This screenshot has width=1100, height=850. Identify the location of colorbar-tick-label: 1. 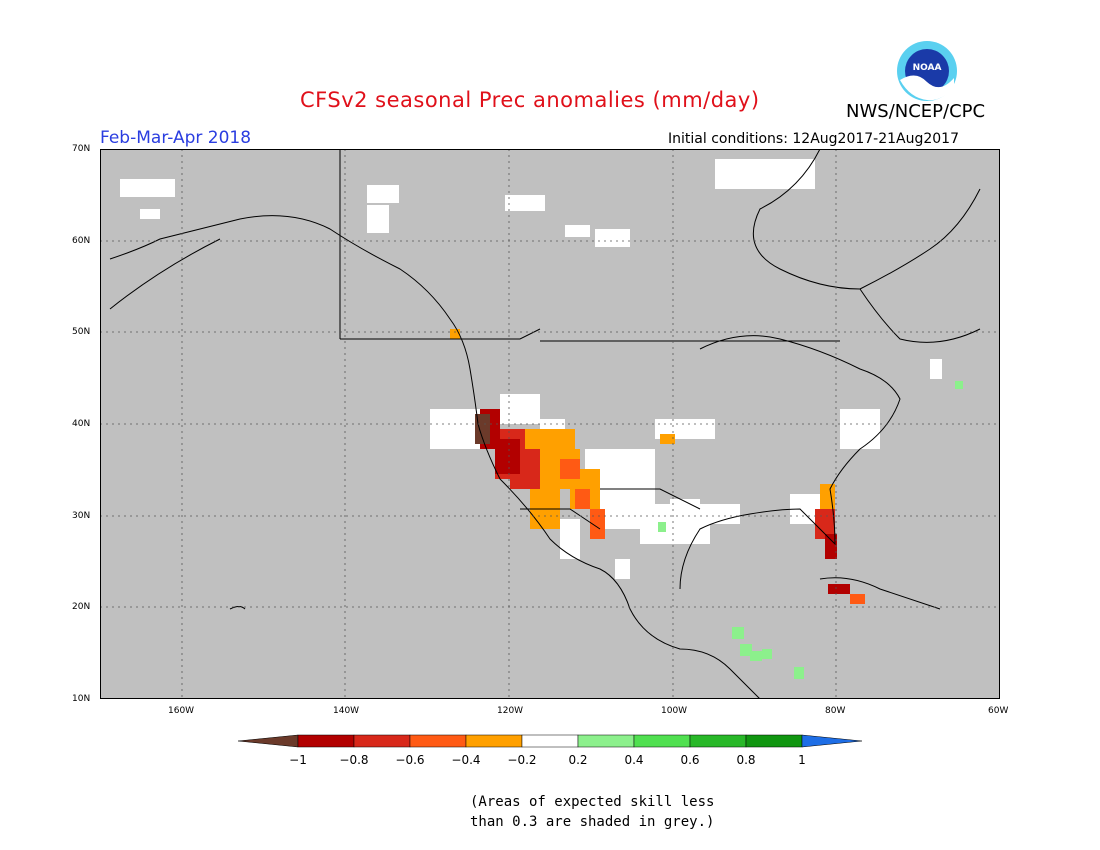
(802, 760).